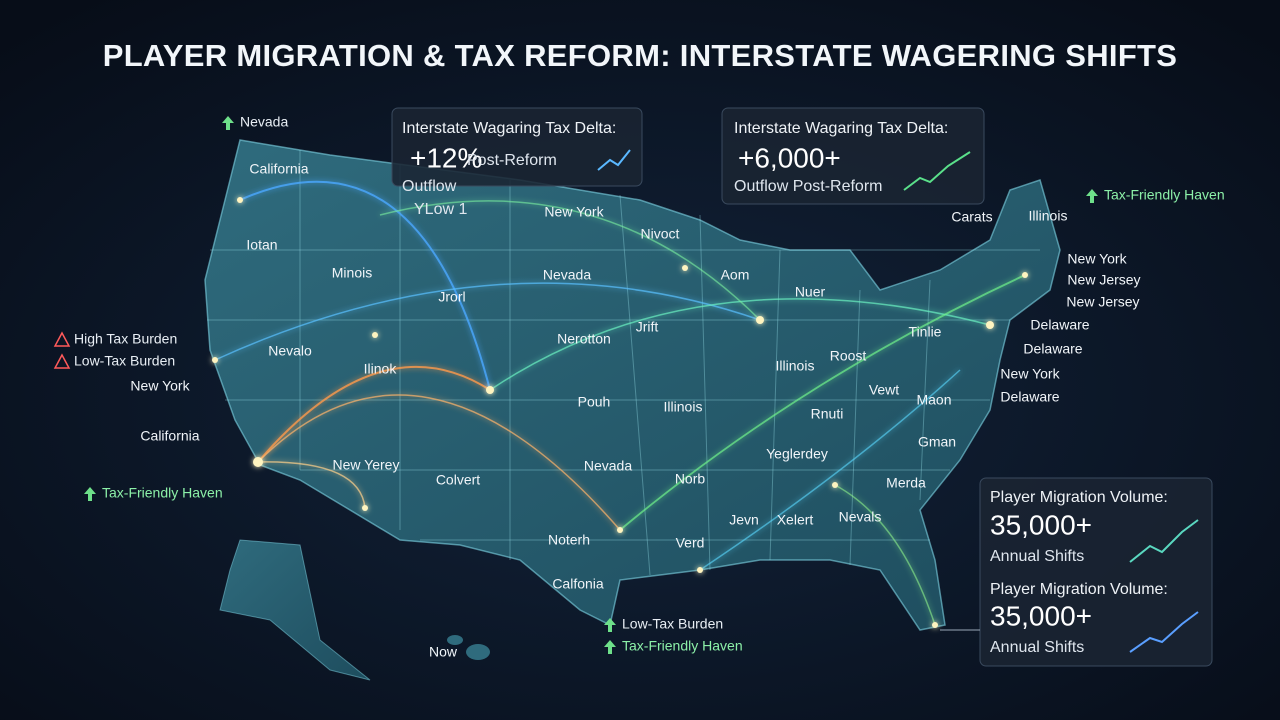 Image resolution: width=1280 pixels, height=720 pixels. I want to click on card-note: Outflow Post-Reform, so click(808, 186).